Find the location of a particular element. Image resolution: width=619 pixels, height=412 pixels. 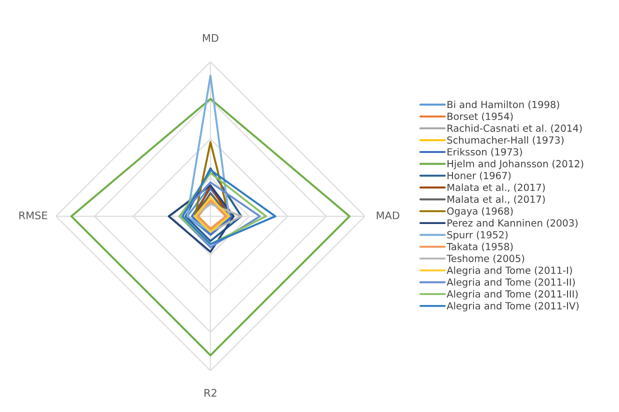

legend-label: Teshome (2005) is located at coordinates (485, 259).